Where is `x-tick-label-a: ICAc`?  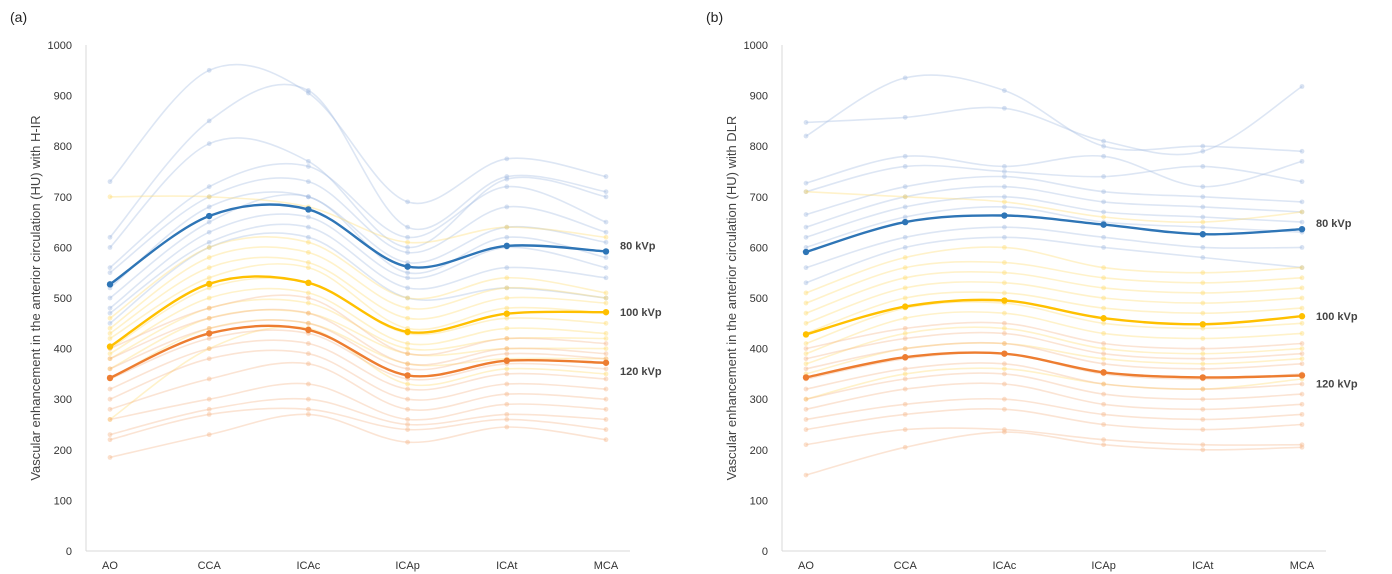
x-tick-label-a: ICAc is located at coordinates (308, 566).